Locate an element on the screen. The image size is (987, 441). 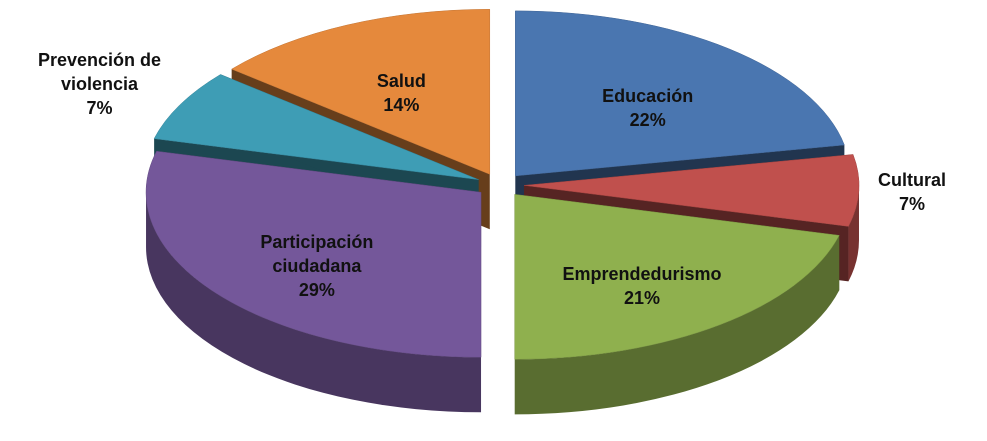
slice-label: Educación 22% is located at coordinates (648, 108).